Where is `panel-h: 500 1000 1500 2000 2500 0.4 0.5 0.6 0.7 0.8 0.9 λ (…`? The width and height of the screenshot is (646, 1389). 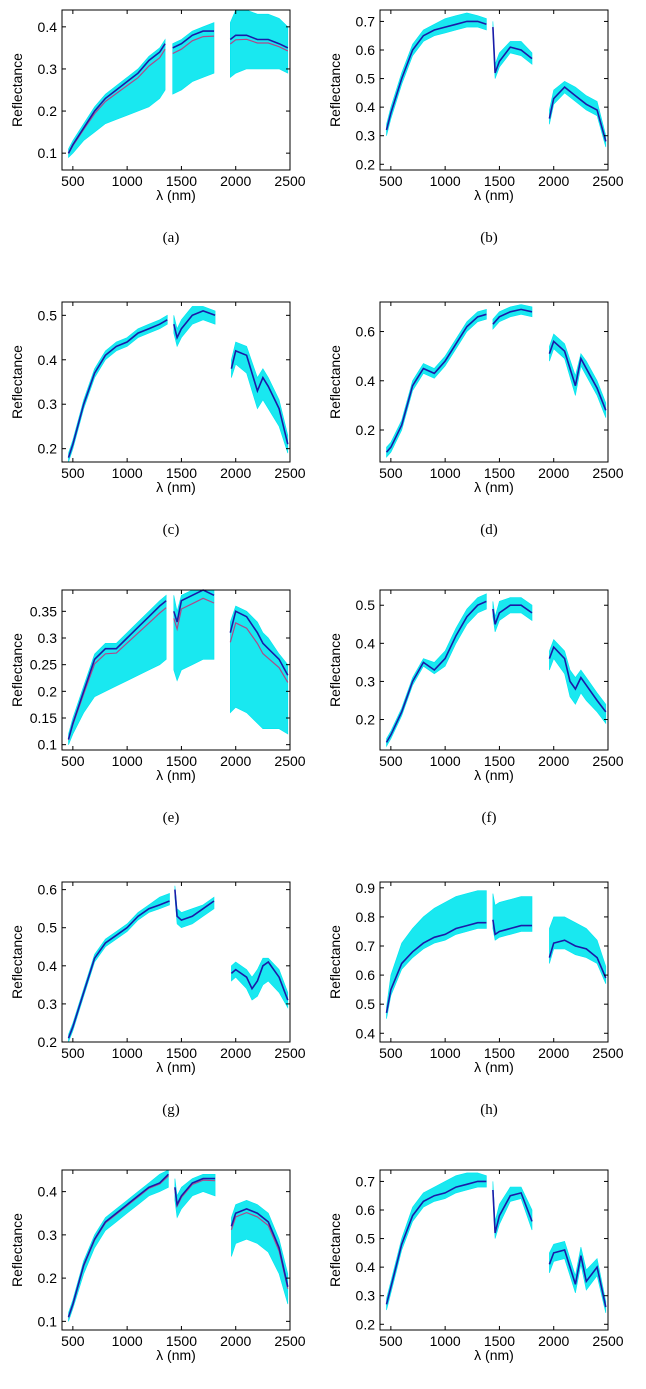
panel-h: 500 1000 1500 2000 2500 0.4 0.5 0.6 0.7 0.8 0.9 λ (… is located at coordinates (475, 999).